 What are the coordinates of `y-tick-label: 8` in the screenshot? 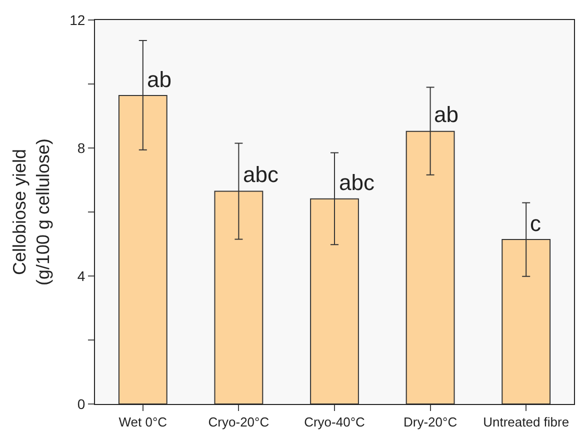 It's located at (81, 148).